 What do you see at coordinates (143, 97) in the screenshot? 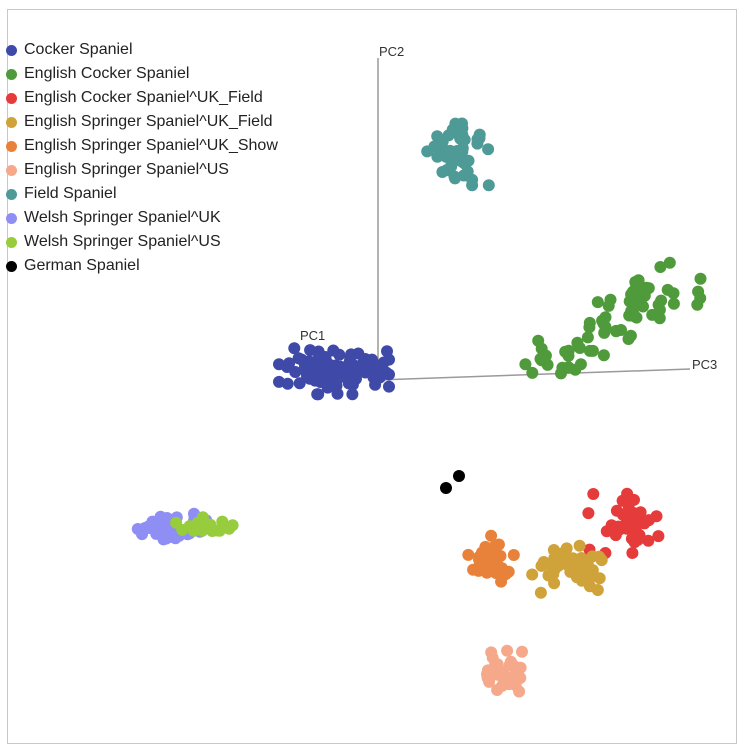
I see `legend-label: English Cocker Spaniel^UK_Field` at bounding box center [143, 97].